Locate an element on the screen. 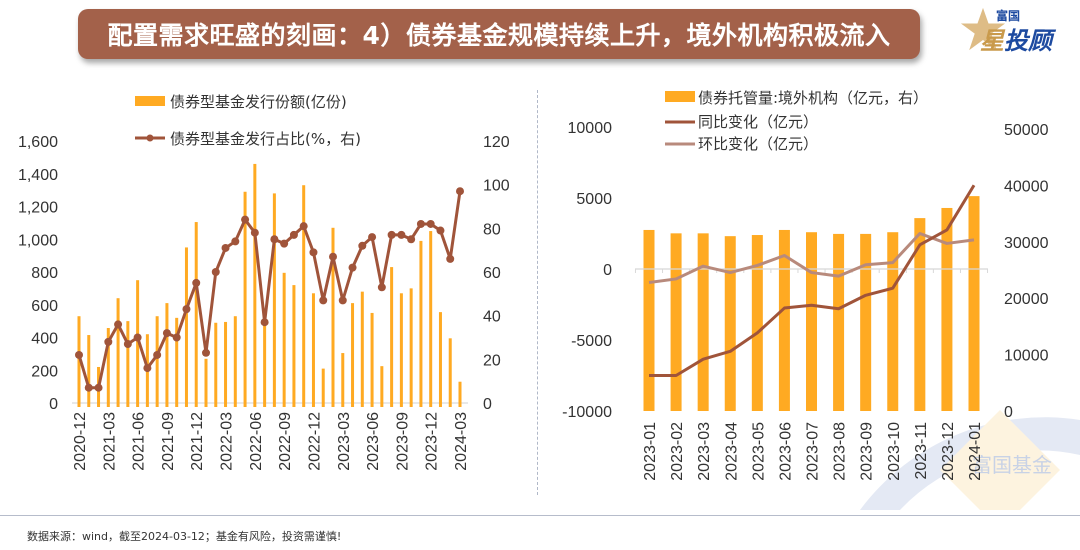 The height and width of the screenshot is (550, 1080). star-icon is located at coordinates (983, 29).